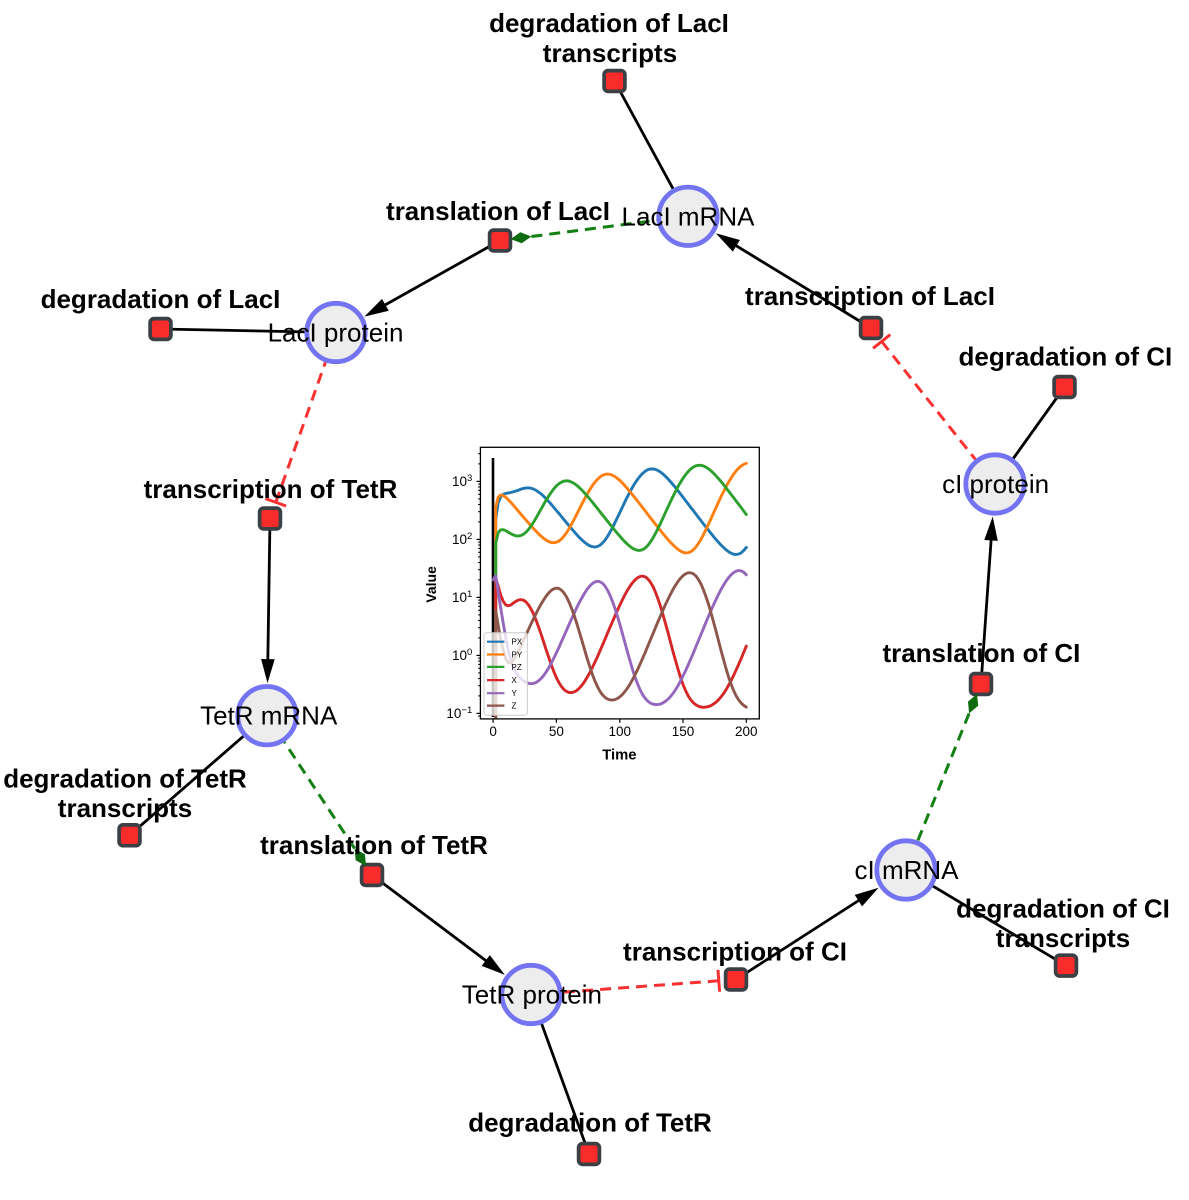  I want to click on svg-text: PZ, so click(517, 667).